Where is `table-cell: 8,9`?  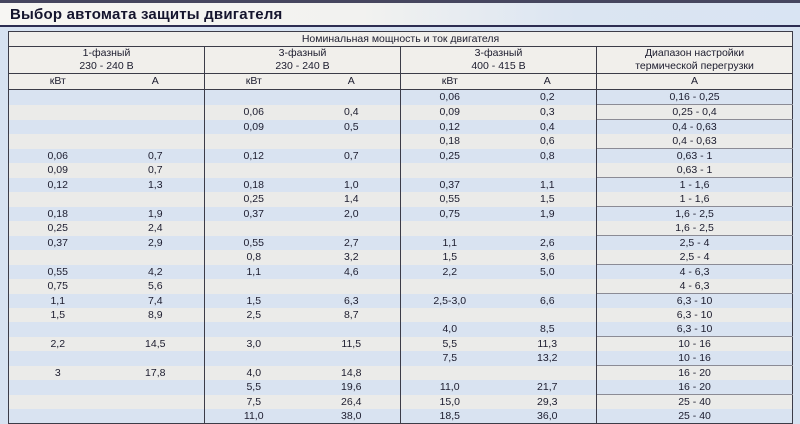
table-cell: 8,9 is located at coordinates (155, 315).